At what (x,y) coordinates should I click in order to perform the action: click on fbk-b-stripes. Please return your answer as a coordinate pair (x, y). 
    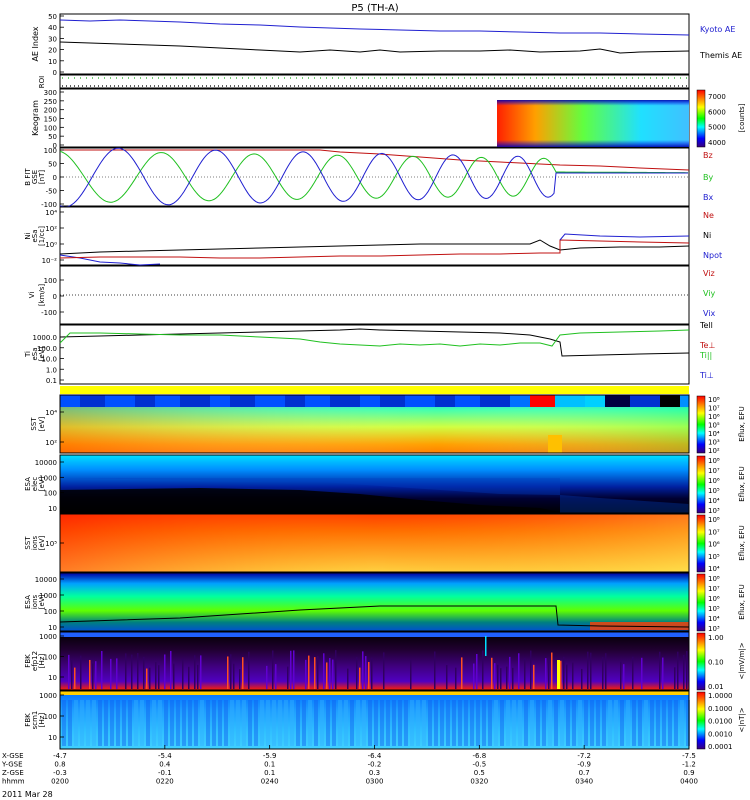
    Looking at the image, I should click on (376, 723).